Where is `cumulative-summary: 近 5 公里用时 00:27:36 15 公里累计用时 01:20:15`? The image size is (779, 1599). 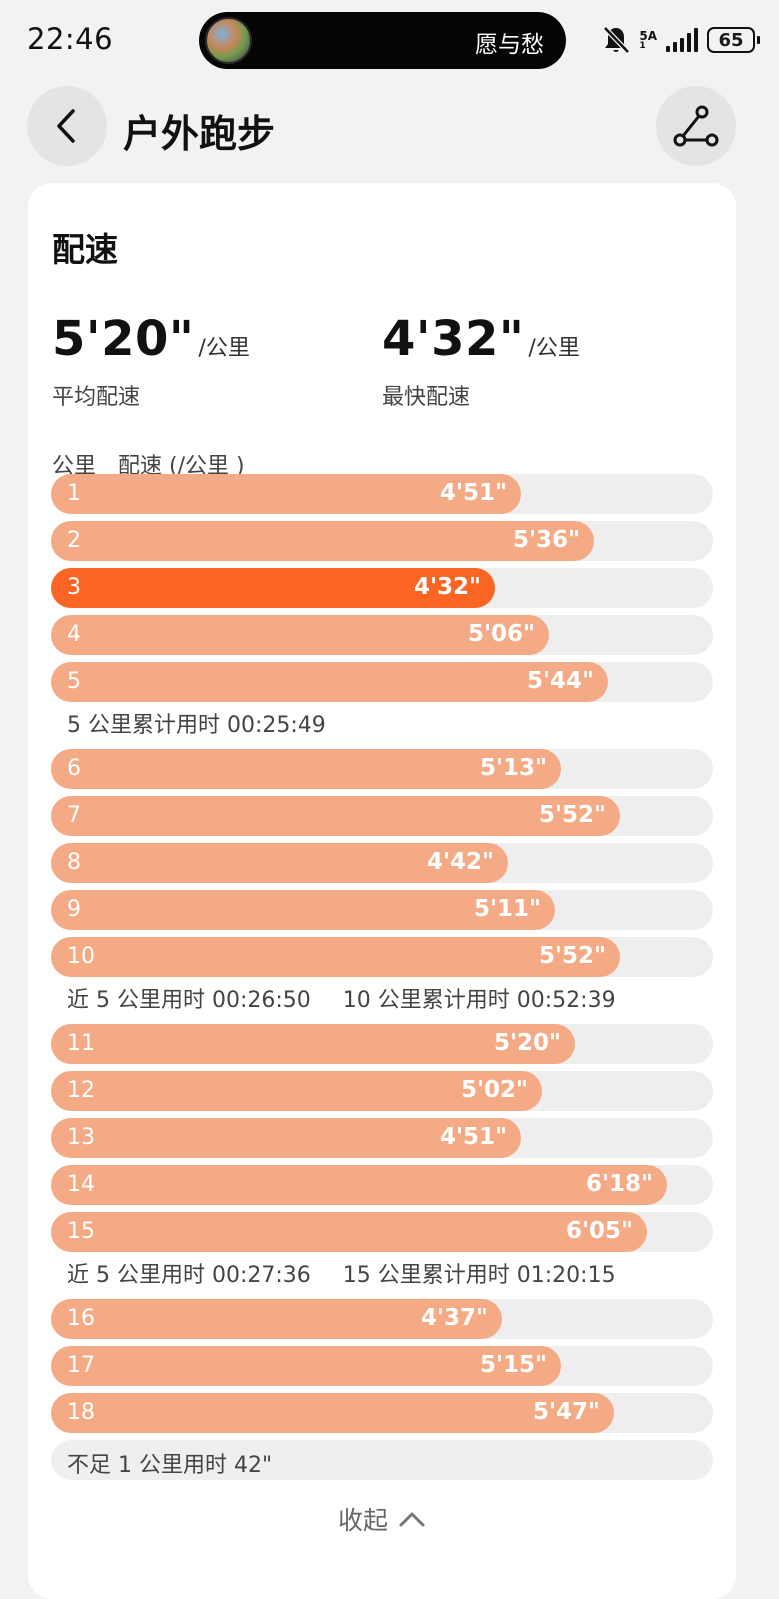 cumulative-summary: 近 5 公里用时 00:27:36 15 公里累计用时 01:20:15 is located at coordinates (341, 1273).